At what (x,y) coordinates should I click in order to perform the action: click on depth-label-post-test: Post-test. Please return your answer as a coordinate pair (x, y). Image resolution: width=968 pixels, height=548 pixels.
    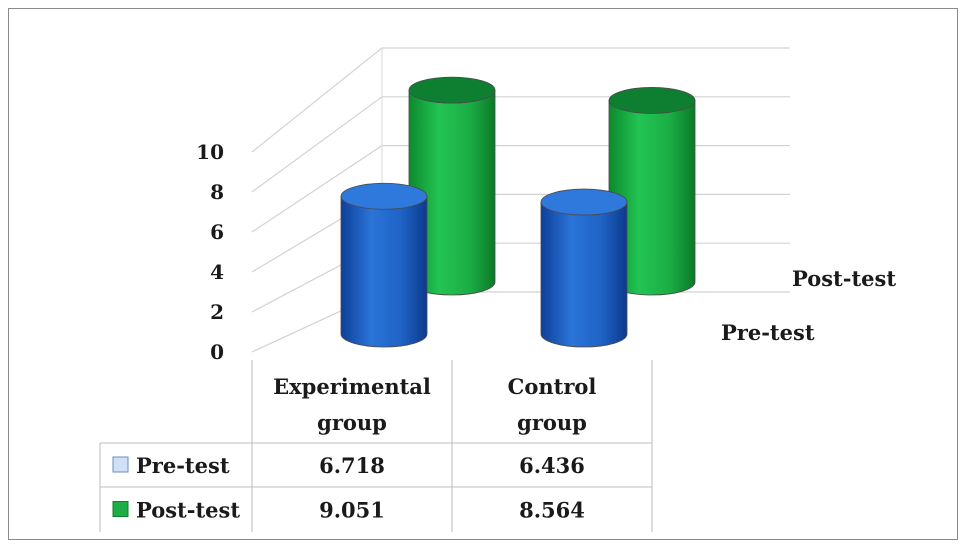
    Looking at the image, I should click on (844, 278).